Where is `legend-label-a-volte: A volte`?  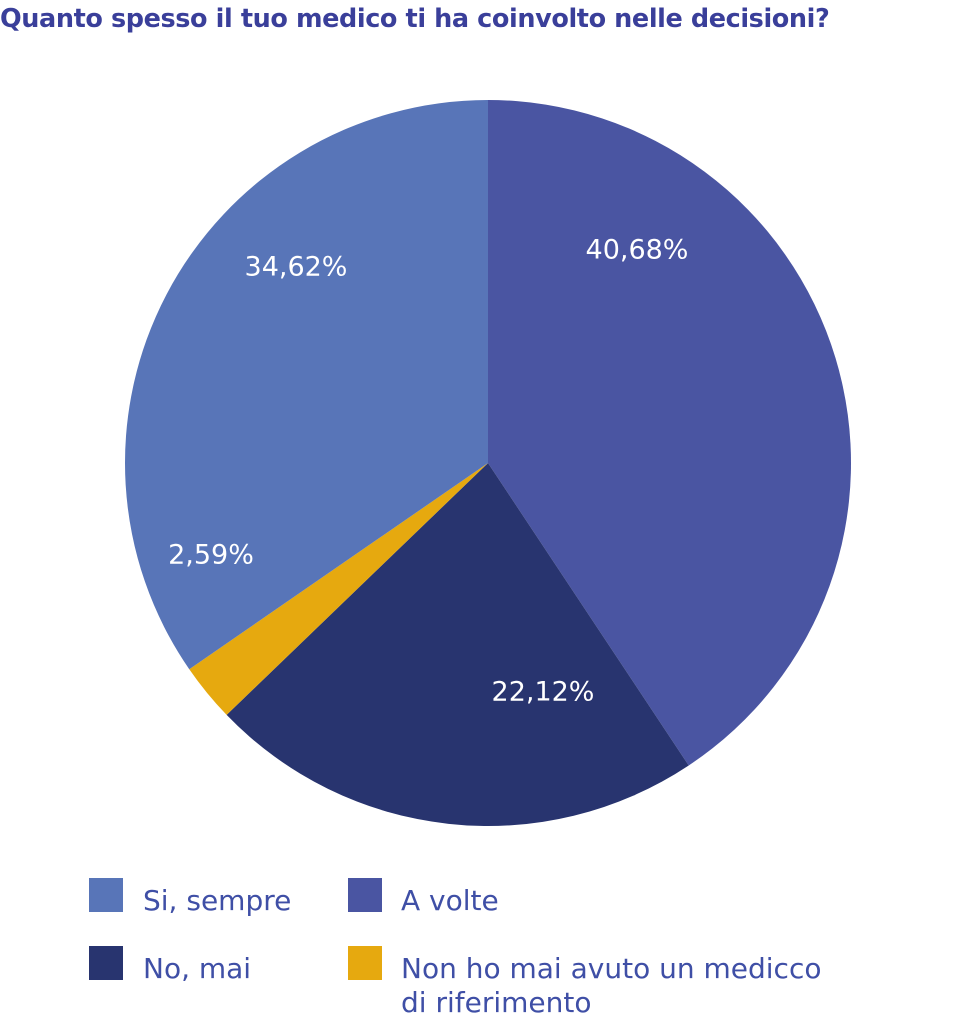
legend-label-a-volte: A volte is located at coordinates (450, 900).